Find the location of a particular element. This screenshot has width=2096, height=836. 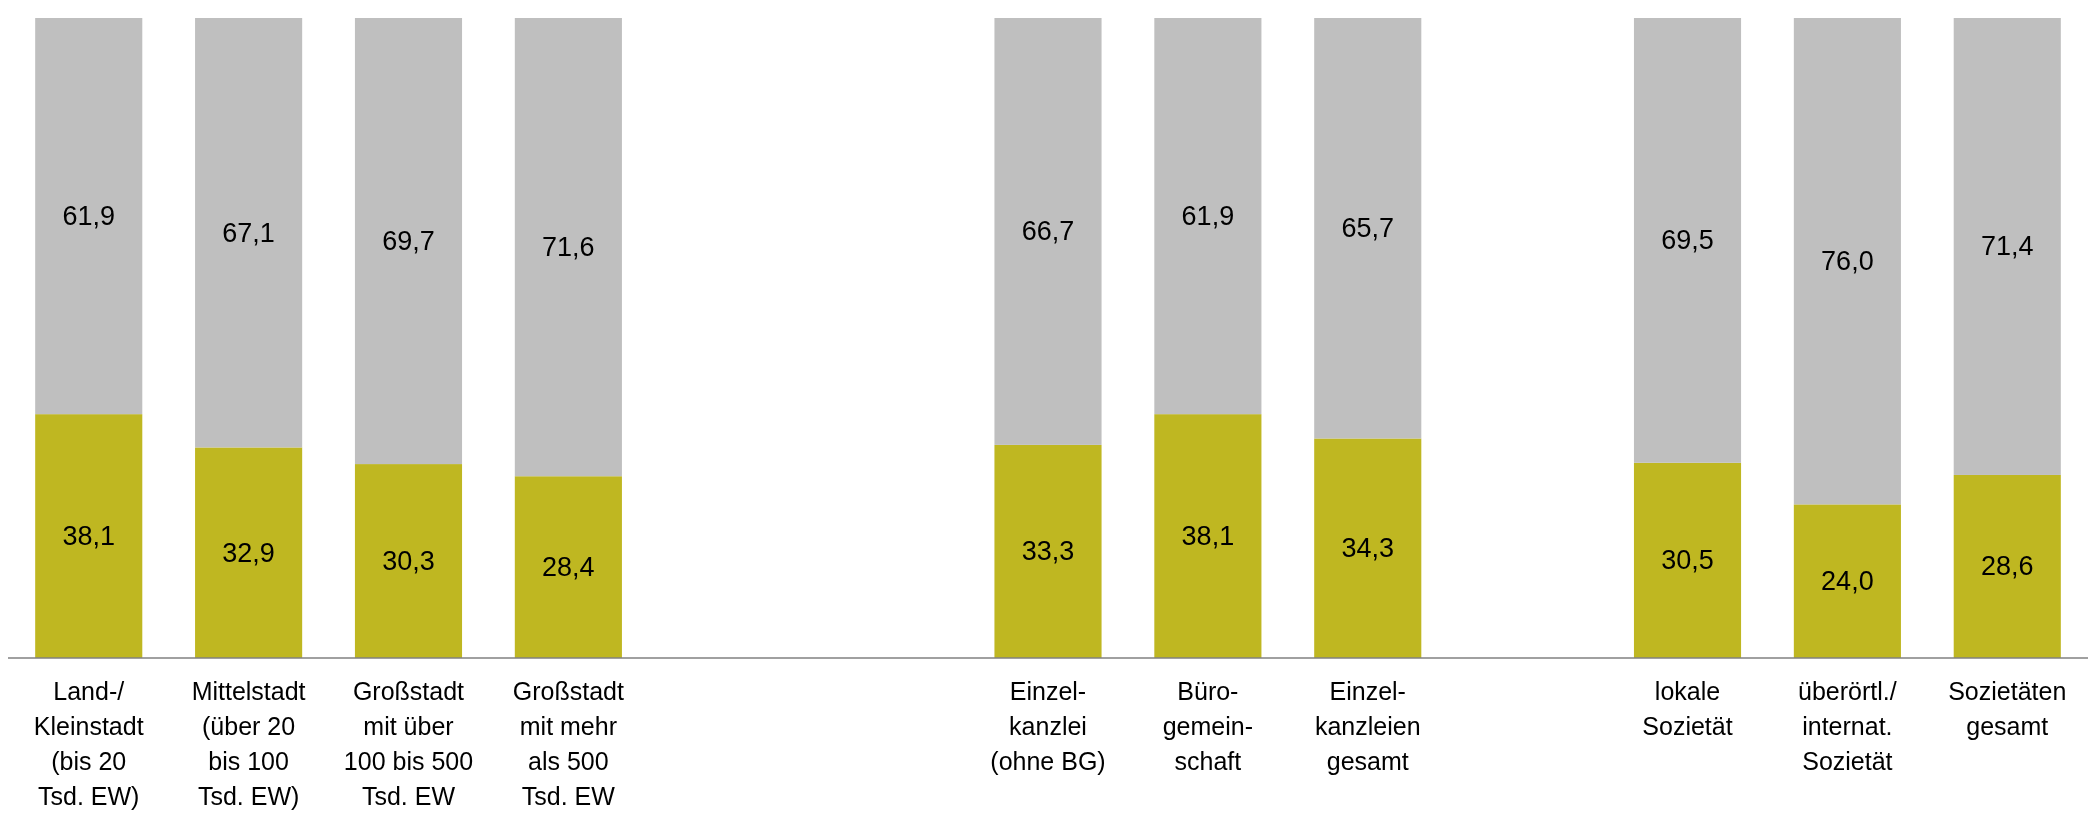

data-label: 65,7 is located at coordinates (1368, 228).